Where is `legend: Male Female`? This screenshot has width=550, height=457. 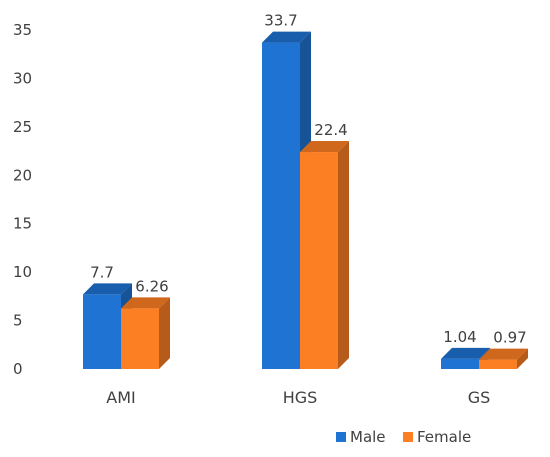
legend: Male Female is located at coordinates (403, 437).